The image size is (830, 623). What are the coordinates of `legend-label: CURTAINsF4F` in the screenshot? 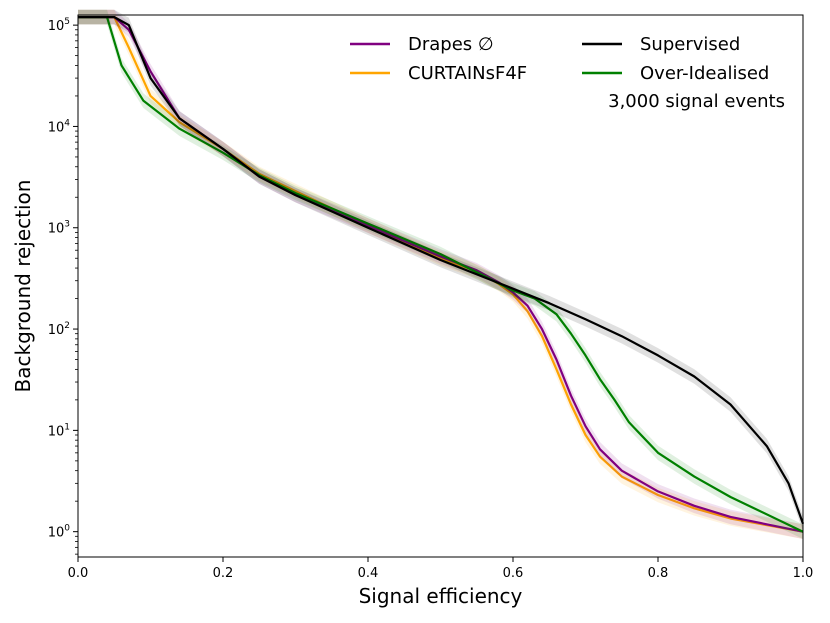 It's located at (467, 73).